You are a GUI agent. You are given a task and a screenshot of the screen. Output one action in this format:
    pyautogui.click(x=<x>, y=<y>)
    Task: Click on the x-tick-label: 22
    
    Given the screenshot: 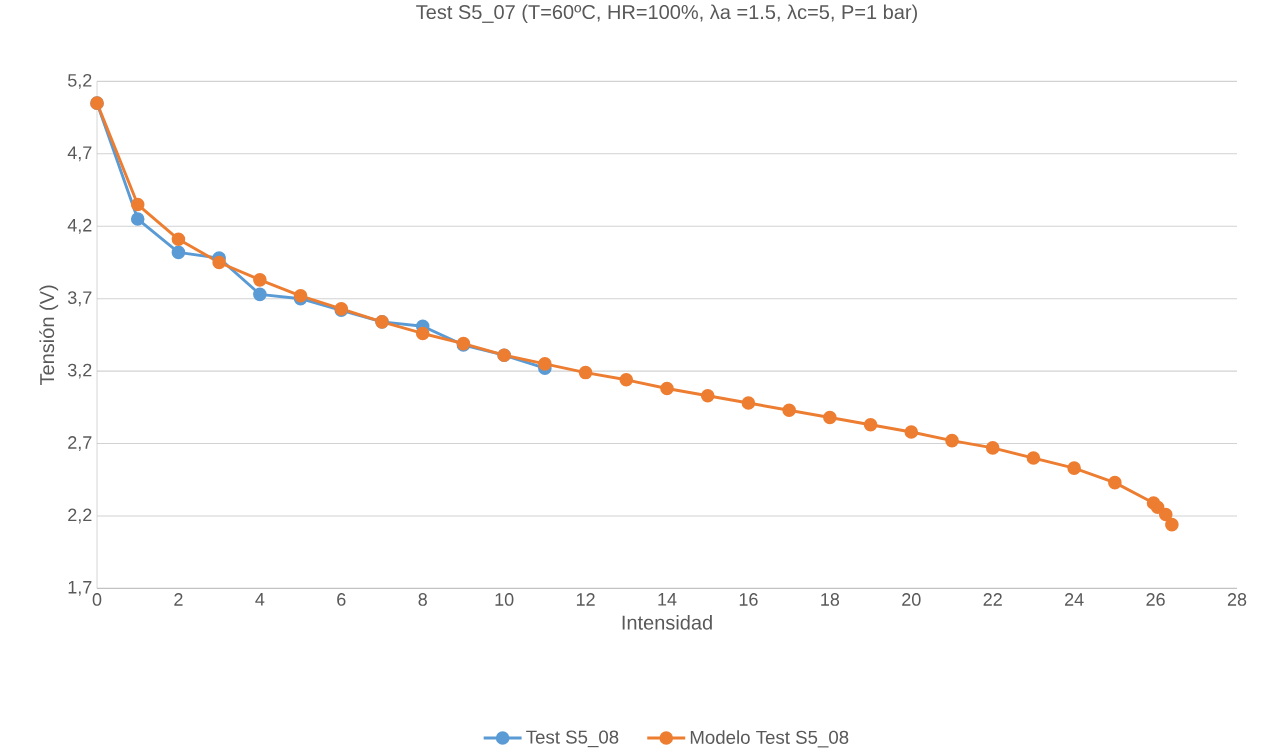 What is the action you would take?
    pyautogui.click(x=992, y=599)
    